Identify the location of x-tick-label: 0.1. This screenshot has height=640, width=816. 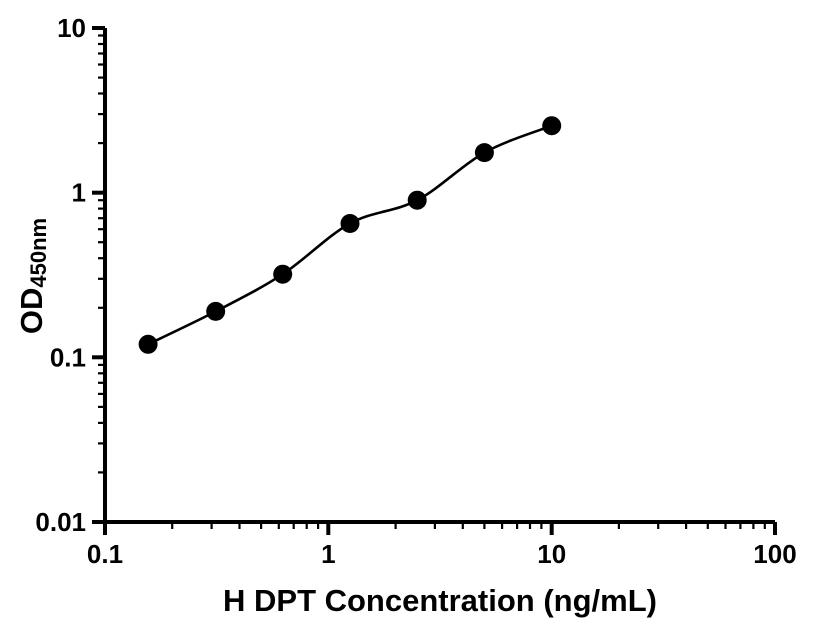
(105, 554).